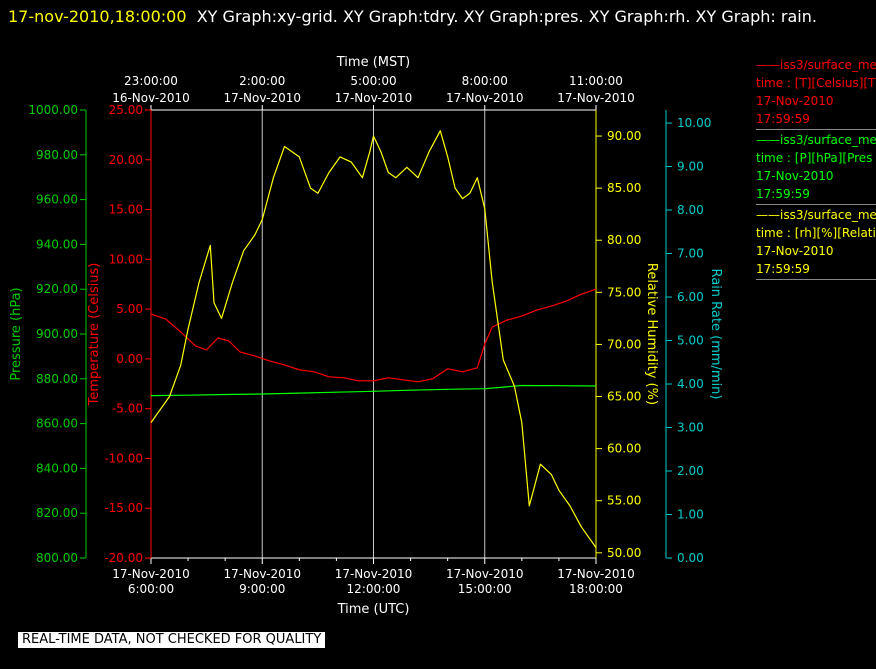  What do you see at coordinates (57, 200) in the screenshot?
I see `pressure-tick-label: 960.00` at bounding box center [57, 200].